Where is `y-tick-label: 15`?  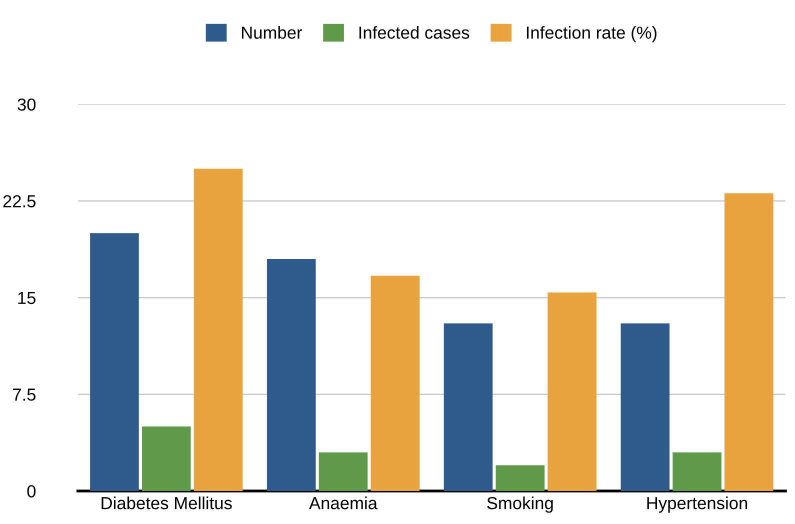
y-tick-label: 15 is located at coordinates (27, 298).